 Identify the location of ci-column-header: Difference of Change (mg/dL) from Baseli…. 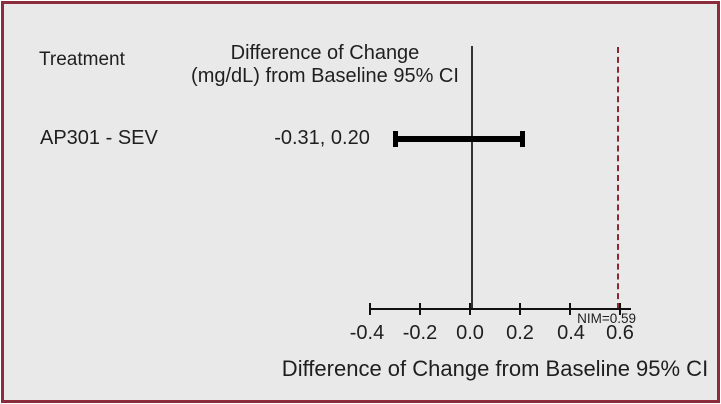
(325, 65).